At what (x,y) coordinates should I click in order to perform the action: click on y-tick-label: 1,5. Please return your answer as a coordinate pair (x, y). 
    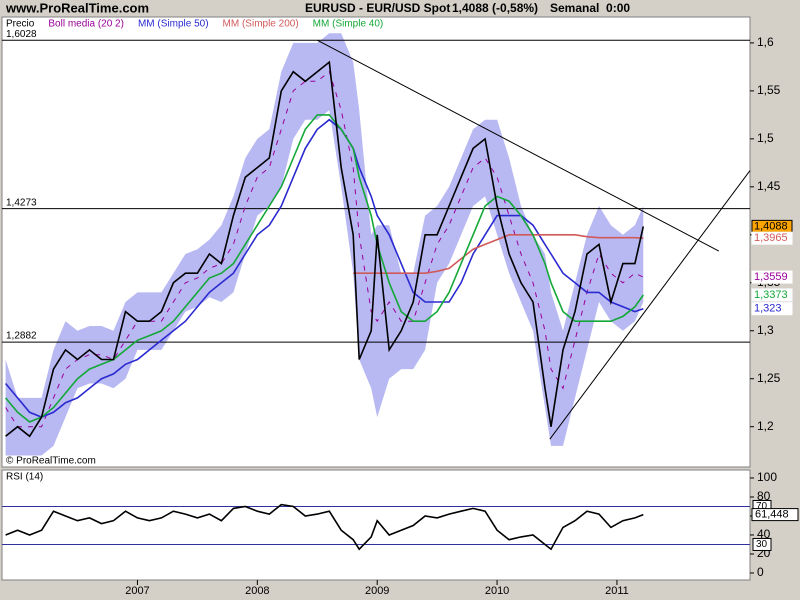
    Looking at the image, I should click on (765, 138).